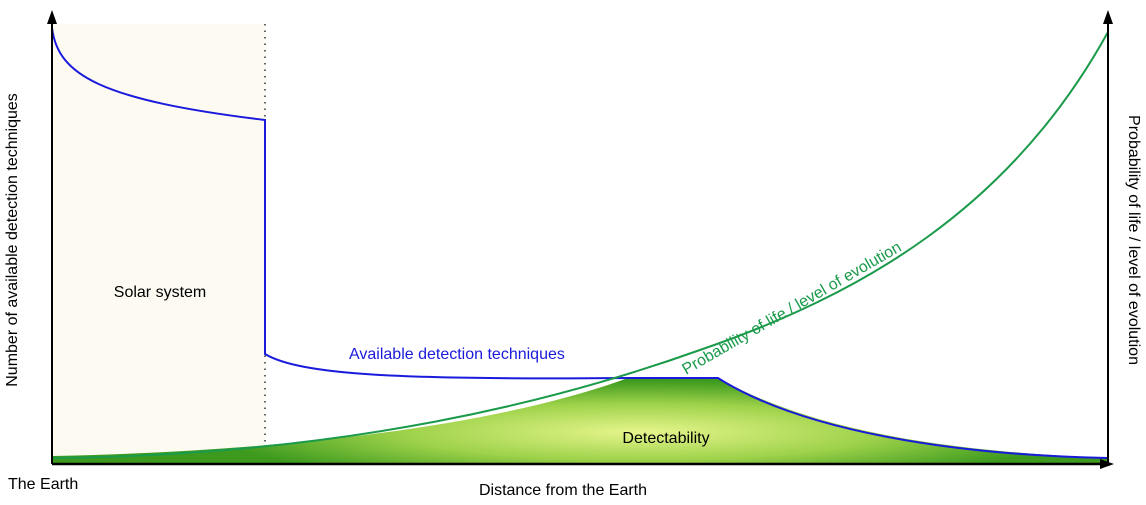 The width and height of the screenshot is (1146, 505). What do you see at coordinates (52, 17) in the screenshot?
I see `left-axis-arrow` at bounding box center [52, 17].